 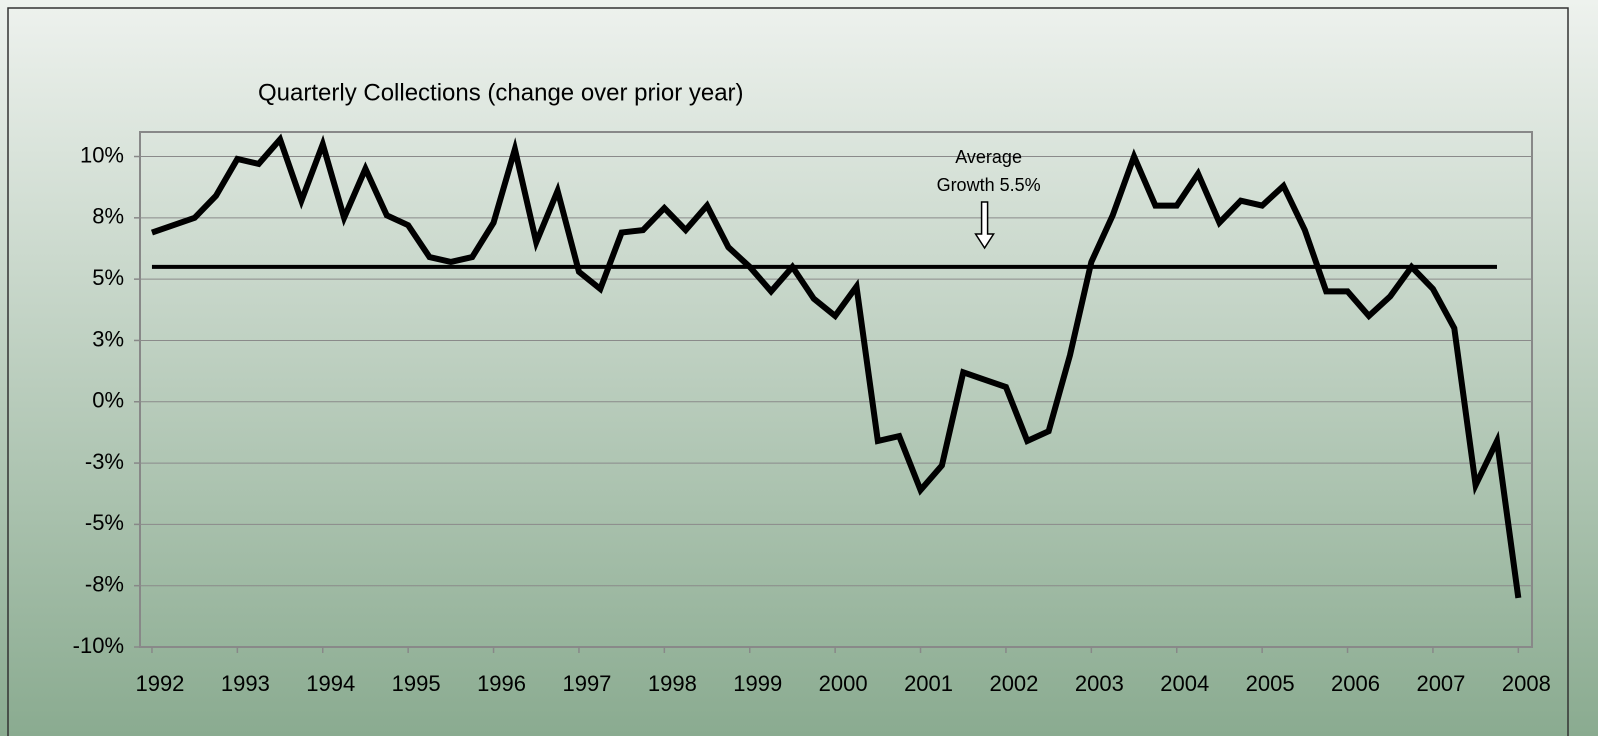 What do you see at coordinates (1440, 683) in the screenshot?
I see `x-tick-label: 2007` at bounding box center [1440, 683].